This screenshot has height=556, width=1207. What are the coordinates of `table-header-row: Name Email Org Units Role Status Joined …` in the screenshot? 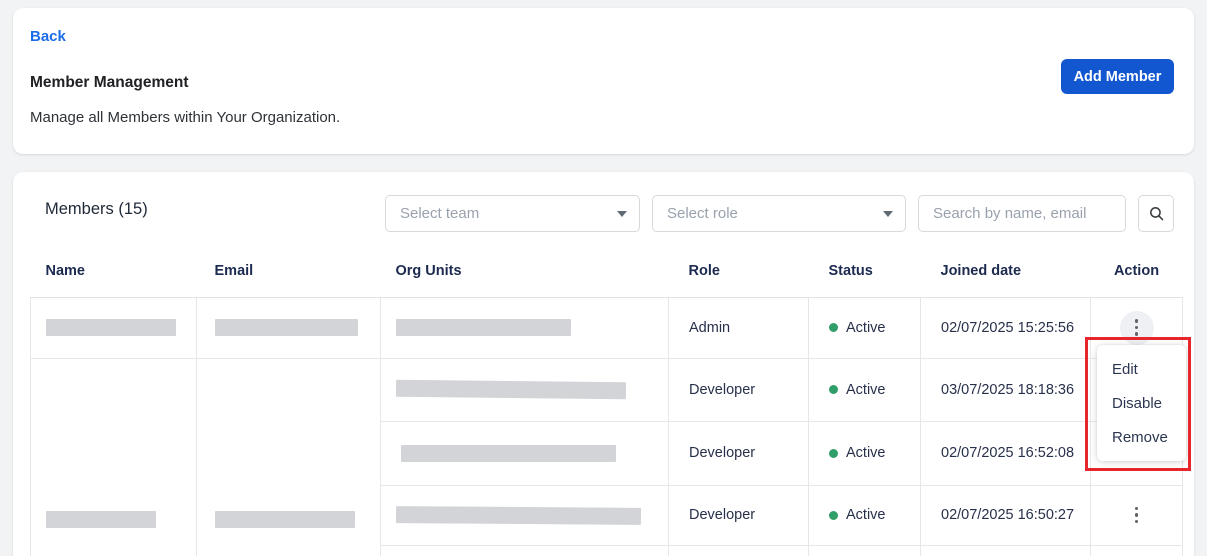 It's located at (606, 271).